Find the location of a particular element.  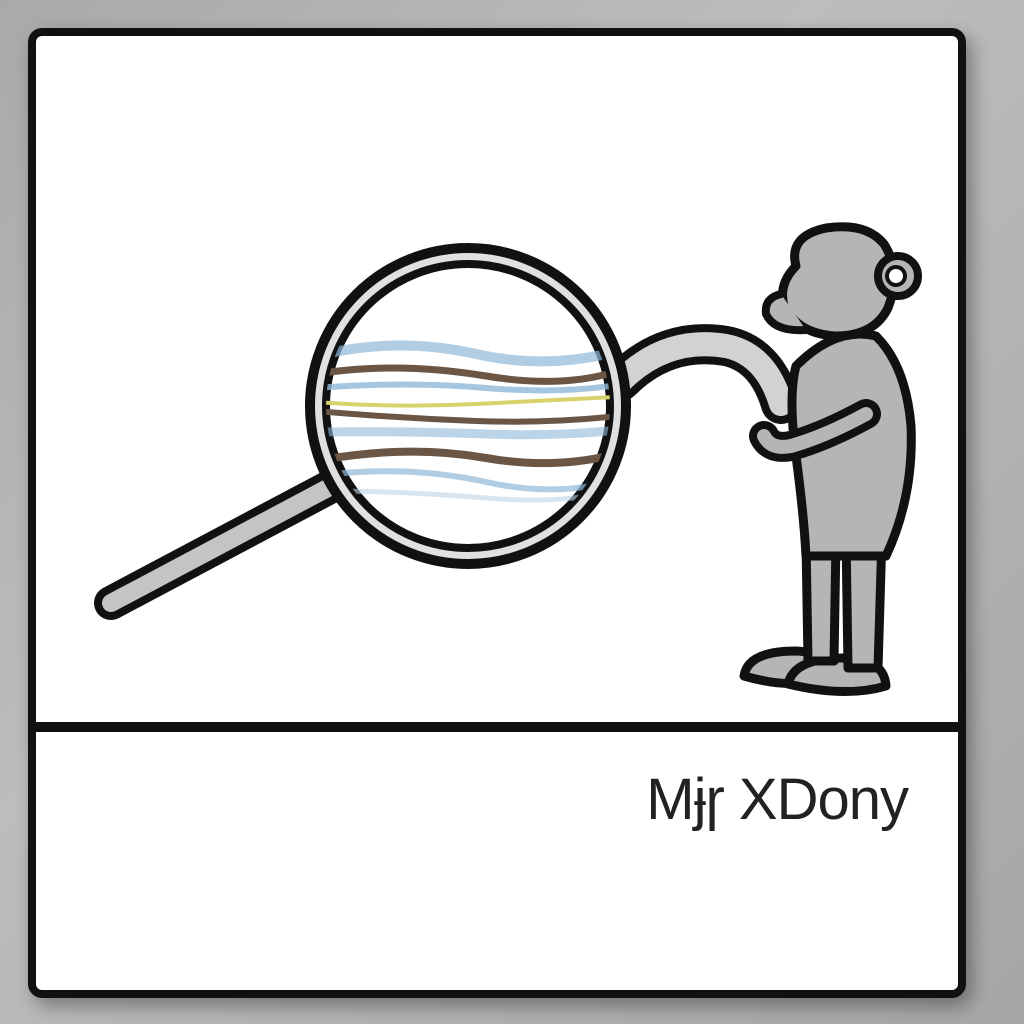

magnifying-glass-handle is located at coordinates (226, 542).